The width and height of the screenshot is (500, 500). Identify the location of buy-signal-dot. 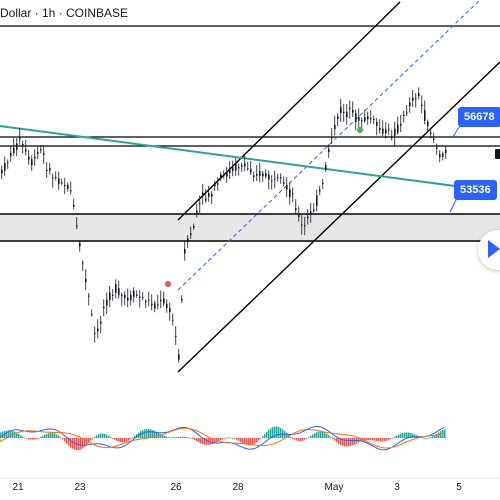
(360, 130).